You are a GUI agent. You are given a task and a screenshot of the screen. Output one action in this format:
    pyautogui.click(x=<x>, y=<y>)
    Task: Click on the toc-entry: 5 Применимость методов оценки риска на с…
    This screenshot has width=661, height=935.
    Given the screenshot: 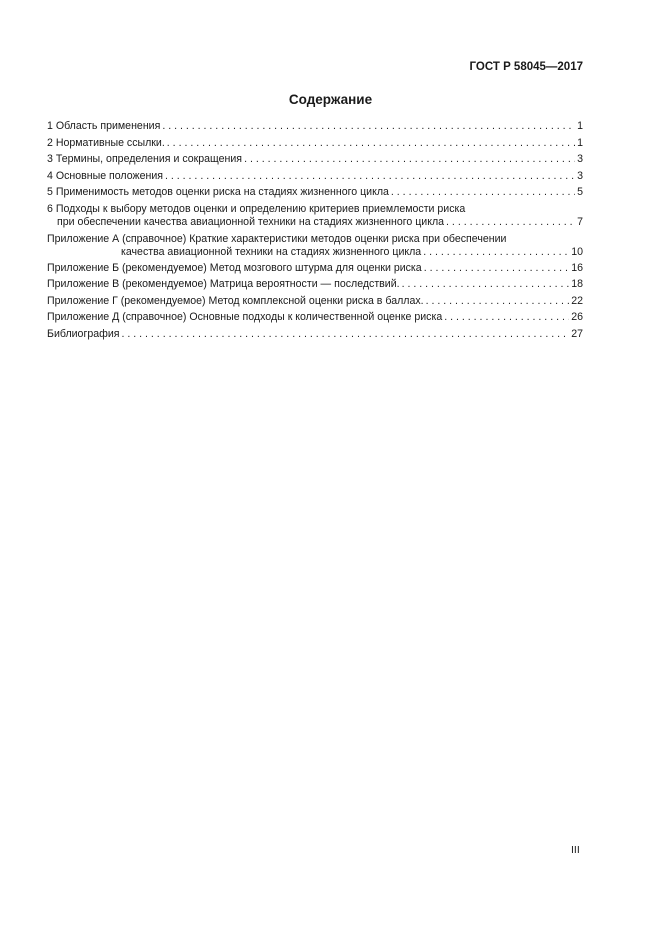 What is the action you would take?
    pyautogui.click(x=315, y=192)
    